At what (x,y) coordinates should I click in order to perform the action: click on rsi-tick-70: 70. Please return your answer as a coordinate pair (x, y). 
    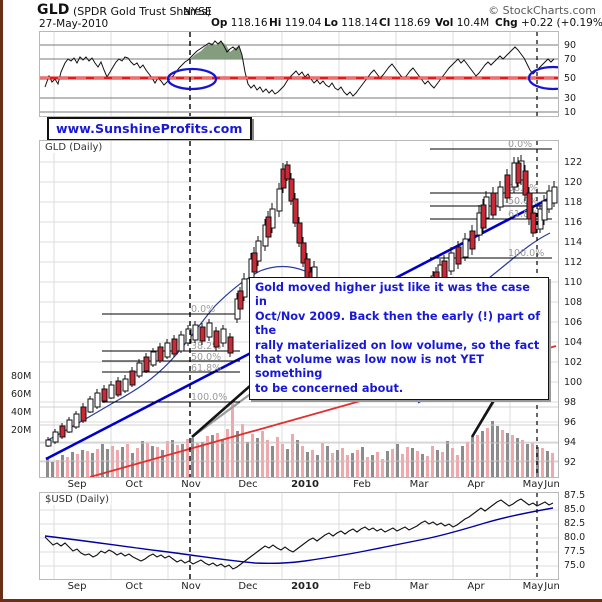
    Looking at the image, I should click on (570, 59).